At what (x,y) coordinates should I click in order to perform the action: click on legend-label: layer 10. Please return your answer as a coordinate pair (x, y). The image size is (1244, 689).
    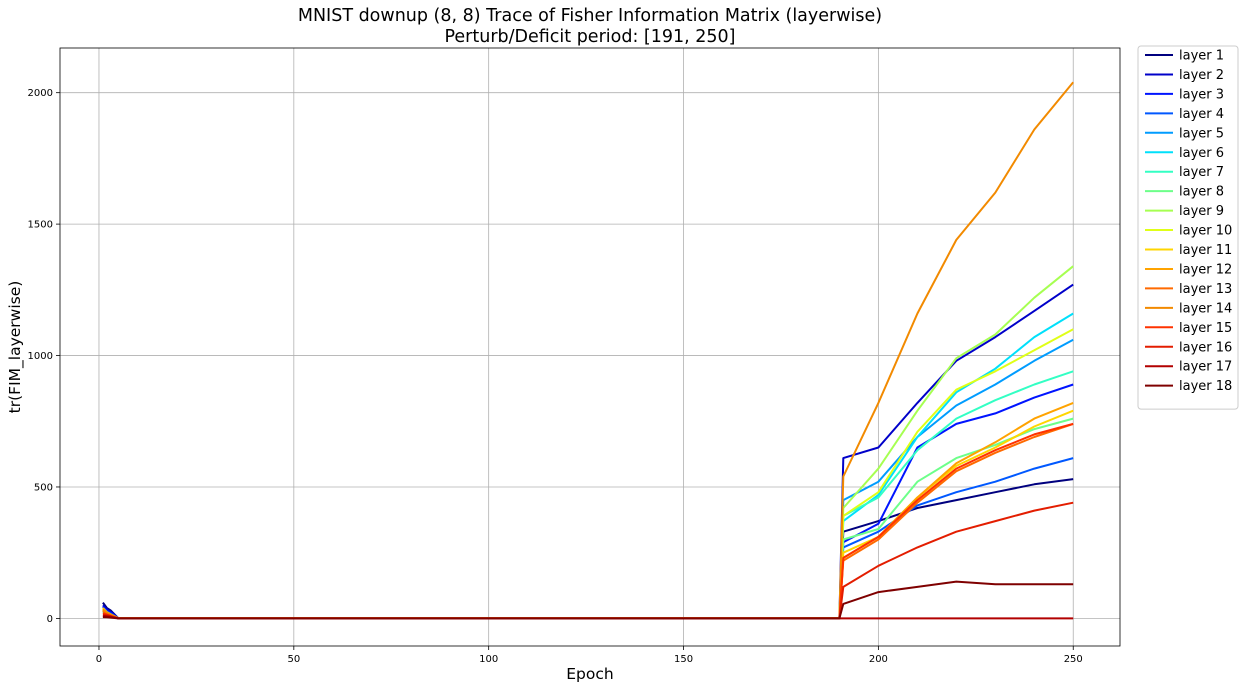
    Looking at the image, I should click on (1205, 231).